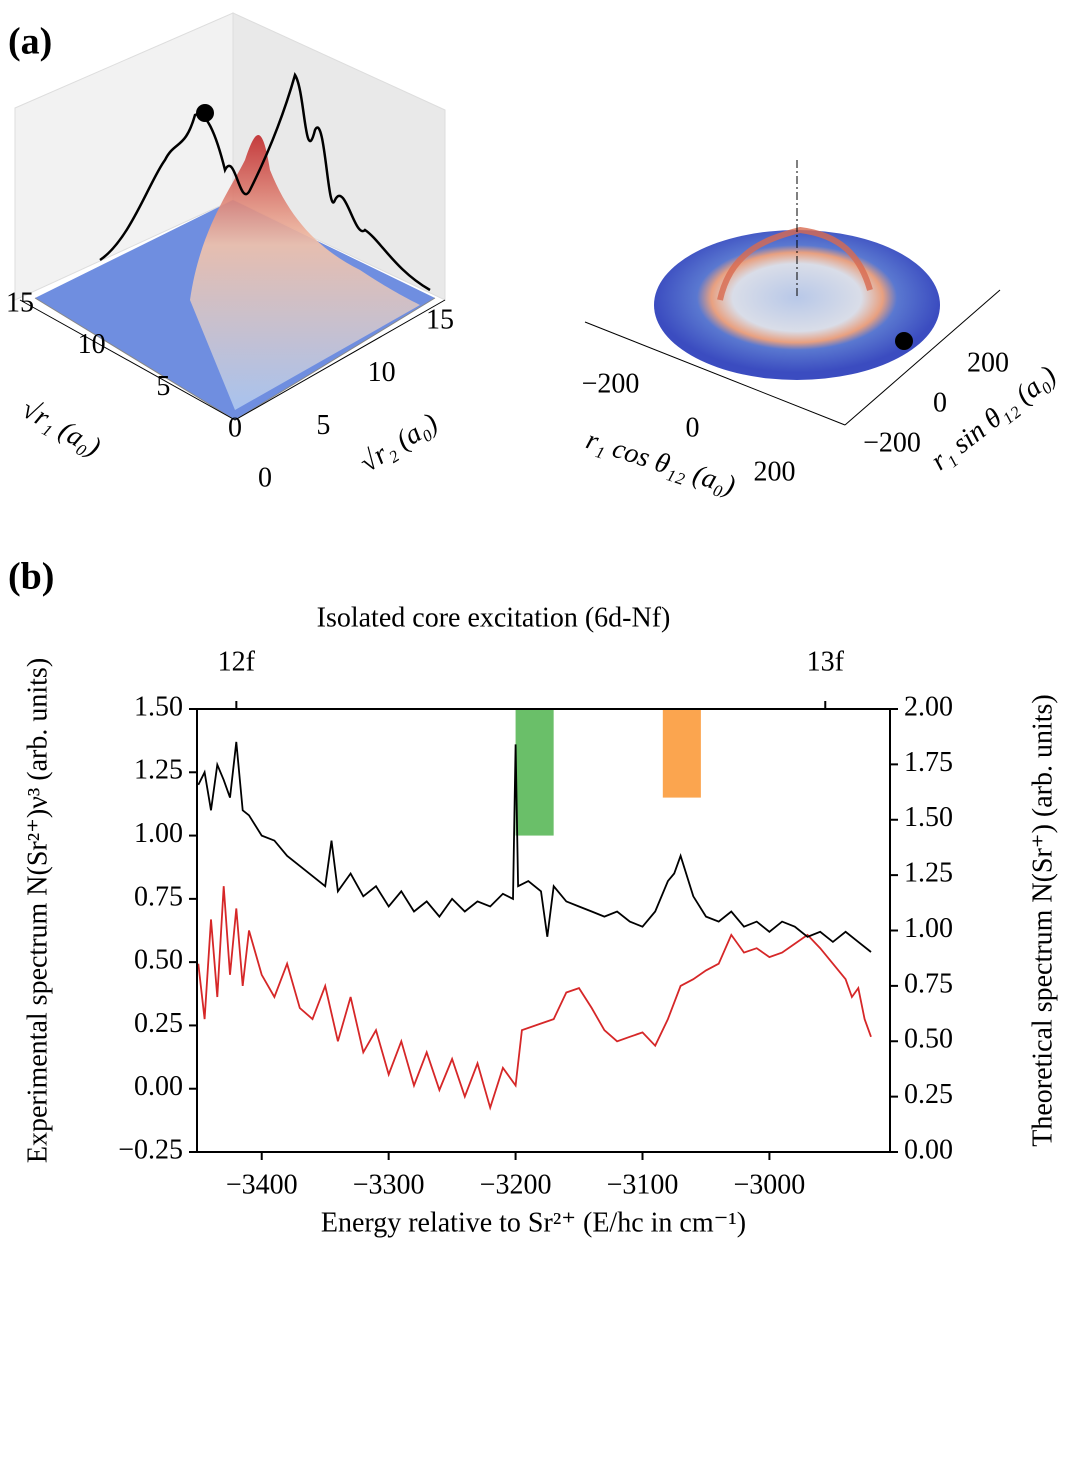 This screenshot has width=1078, height=1466. What do you see at coordinates (389, 1184) in the screenshot?
I see `x-tick-label: −3300` at bounding box center [389, 1184].